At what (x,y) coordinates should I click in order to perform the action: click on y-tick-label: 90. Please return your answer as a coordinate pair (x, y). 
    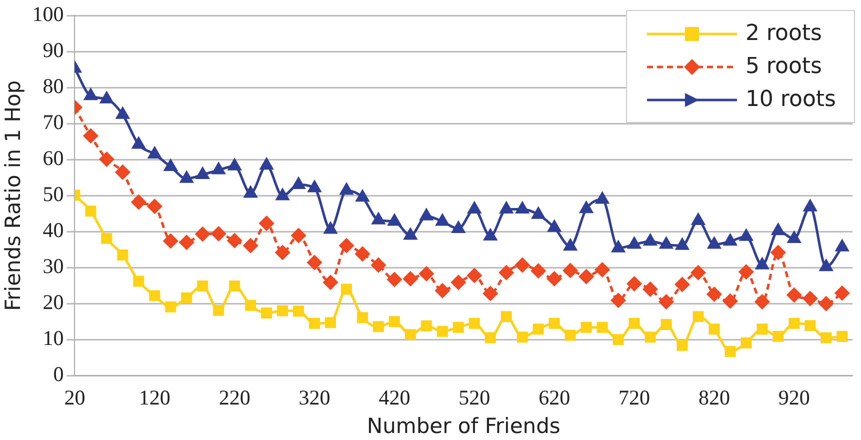
    Looking at the image, I should click on (53, 50).